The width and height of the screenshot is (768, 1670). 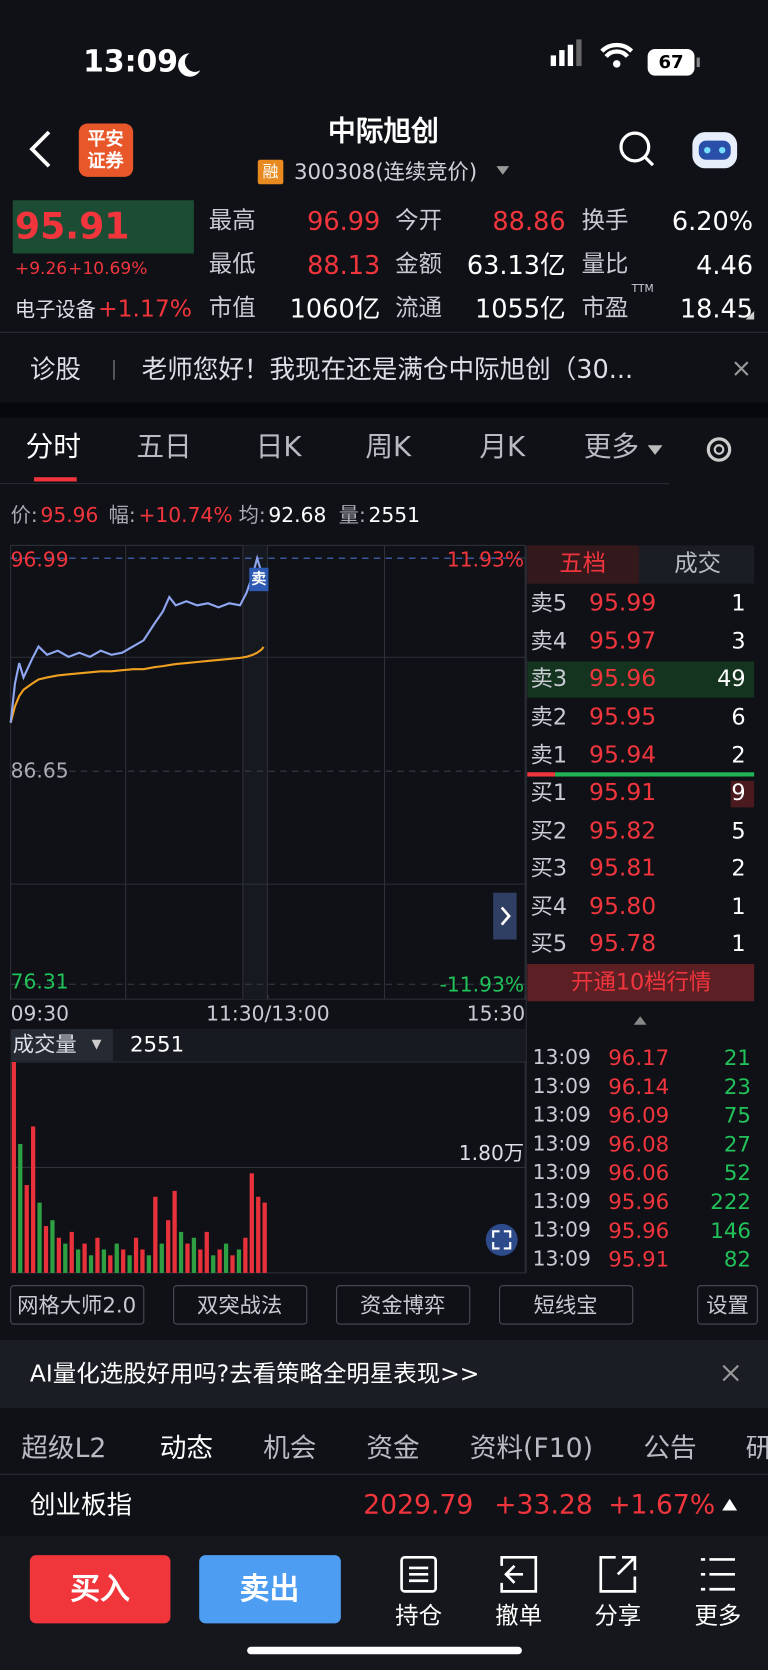 I want to click on action-icon: 撤单, so click(x=519, y=1616).